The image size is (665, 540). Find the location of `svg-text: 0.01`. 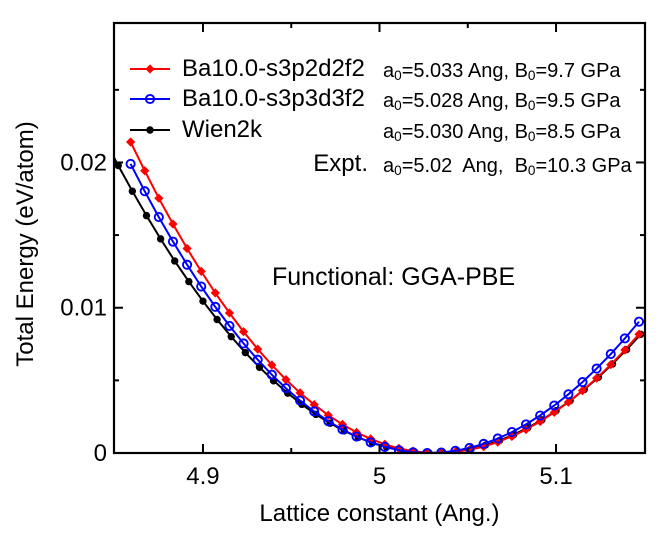

svg-text: 0.01 is located at coordinates (83, 308).